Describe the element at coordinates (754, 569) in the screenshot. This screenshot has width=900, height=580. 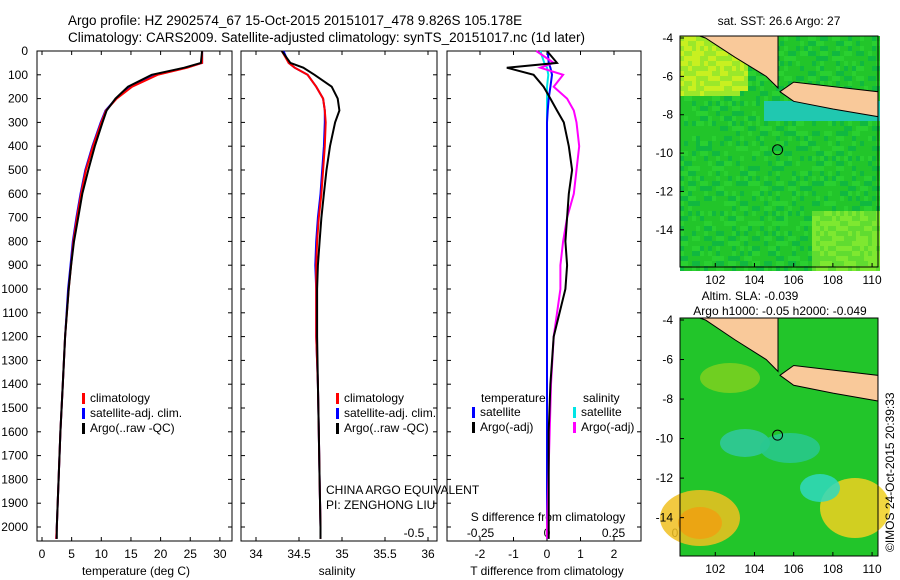
I see `lon-tick-label: 104` at that location.